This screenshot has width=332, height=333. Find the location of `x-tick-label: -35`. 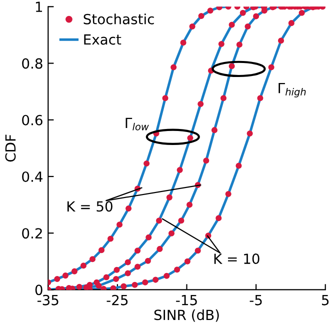

x-tick-label: -35 is located at coordinates (47, 300).